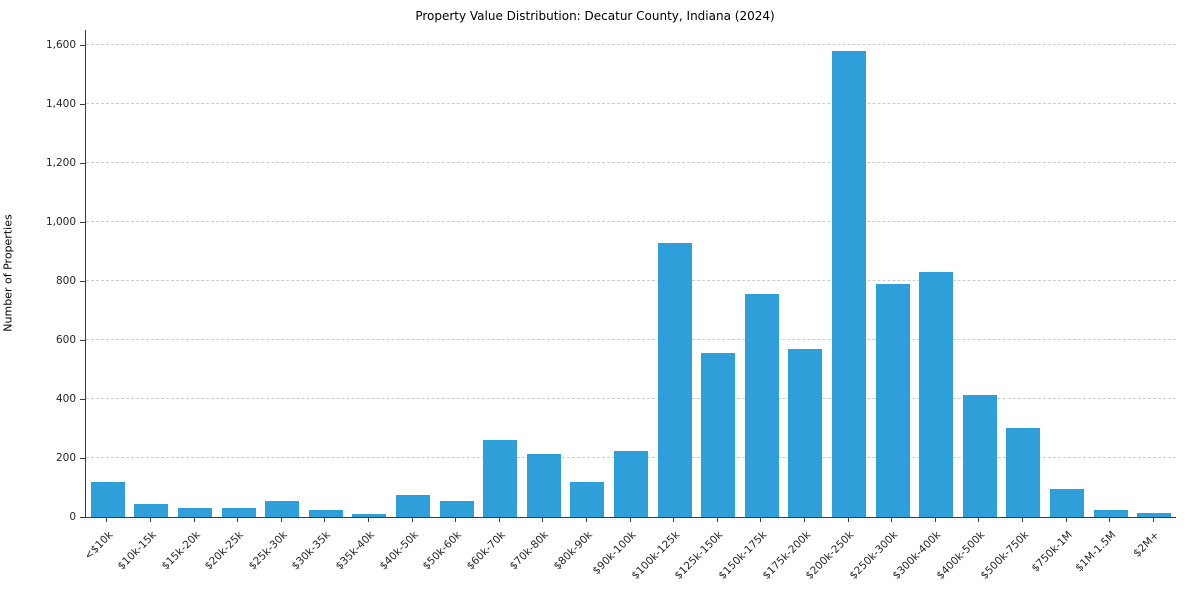 Image resolution: width=1190 pixels, height=590 pixels. Describe the element at coordinates (355, 551) in the screenshot. I see `x-tick-label: $35k-40k` at that location.